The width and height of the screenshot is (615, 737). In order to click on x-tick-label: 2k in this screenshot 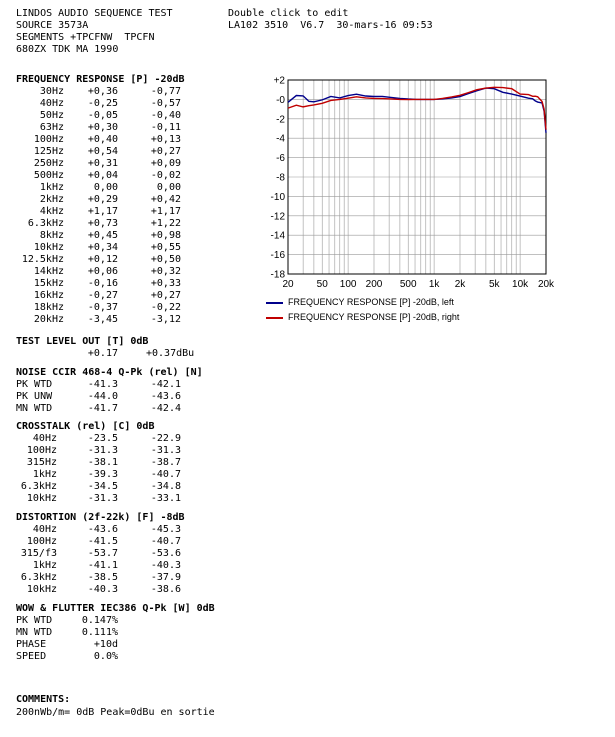, I will do `click(461, 284)`.